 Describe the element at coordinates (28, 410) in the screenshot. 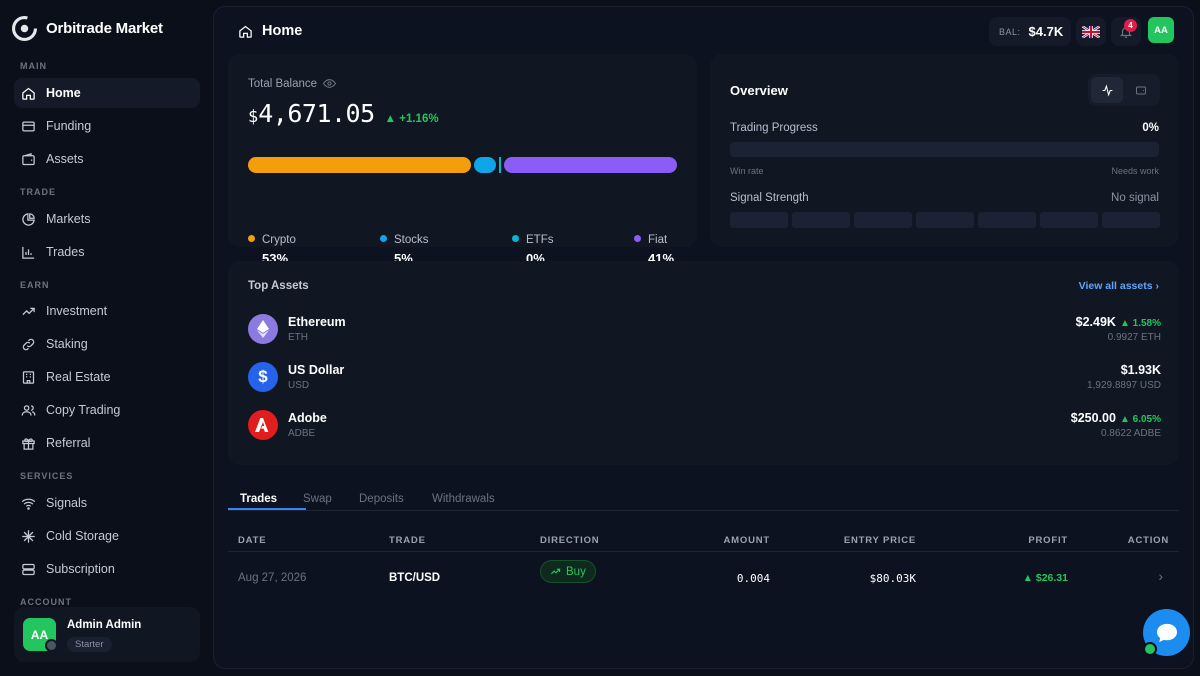

I see `users-icon` at that location.